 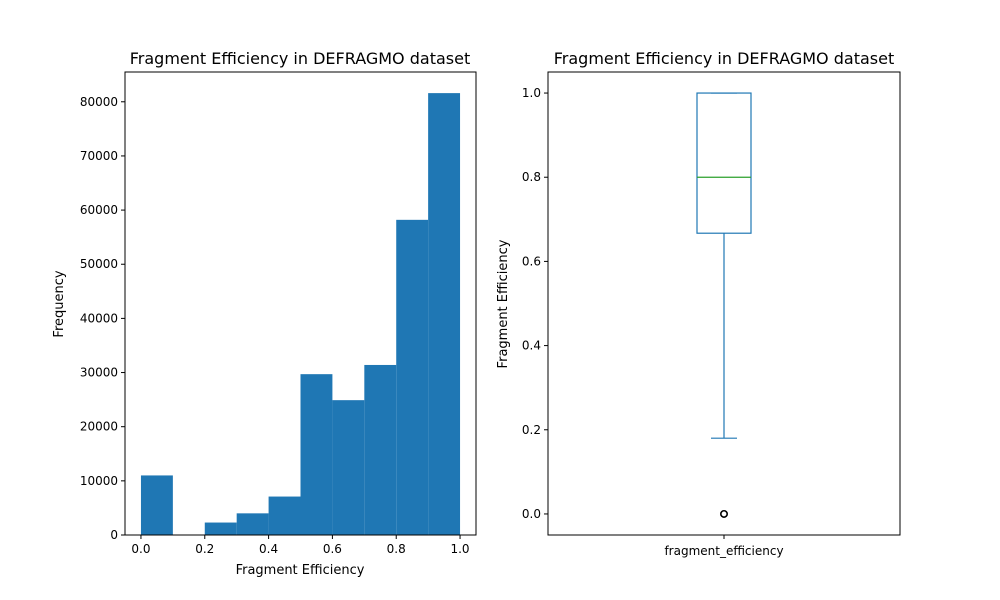 What do you see at coordinates (724, 58) in the screenshot?
I see `boxplot-title: Fragment Efficiency in DEFRAGMO dataset` at bounding box center [724, 58].